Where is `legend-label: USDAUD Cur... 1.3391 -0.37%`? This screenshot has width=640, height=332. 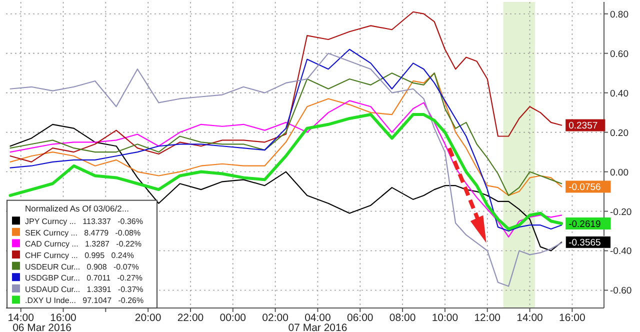 legend-label: USDAUD Cur... 1.3391 -0.37% is located at coordinates (84, 289).